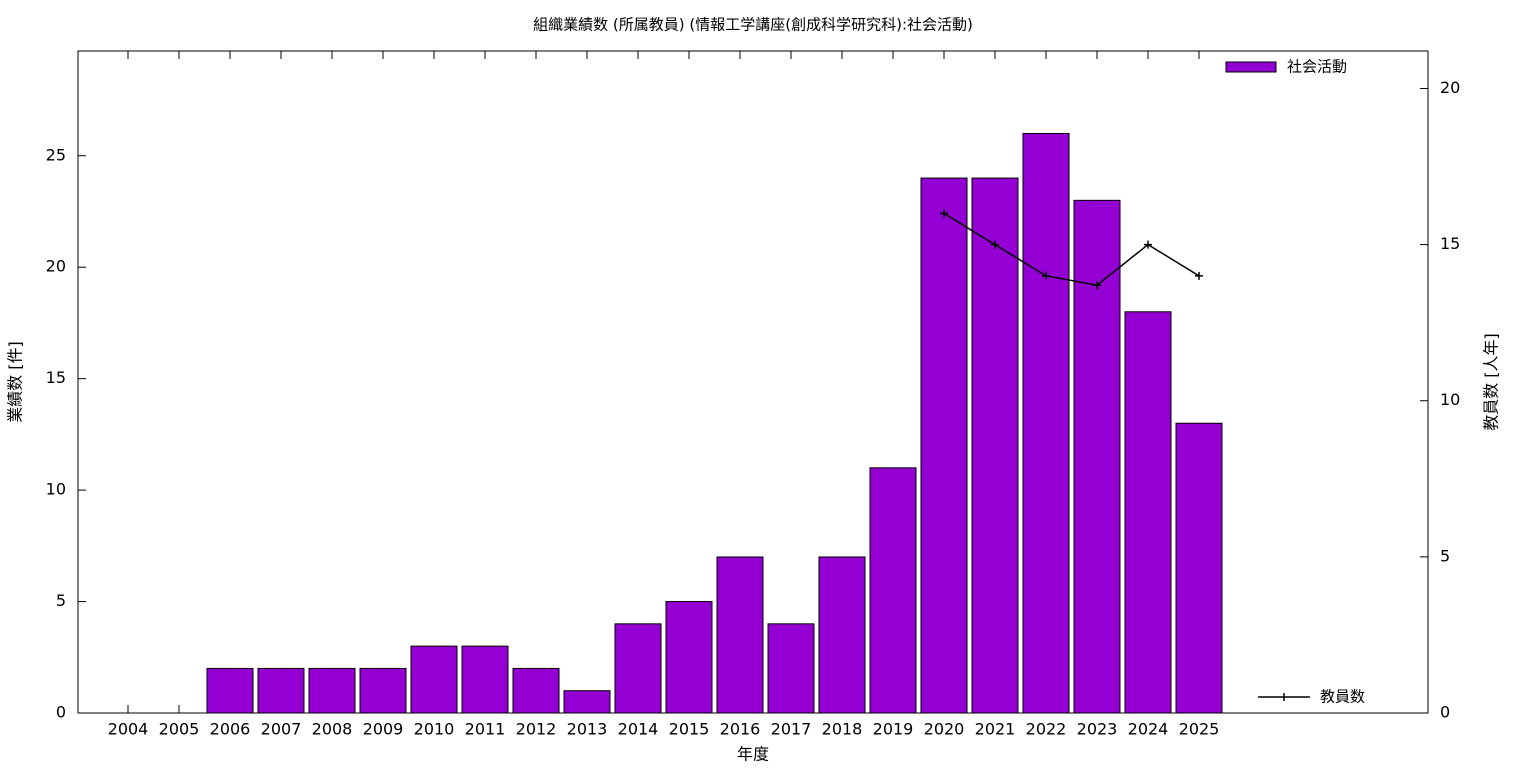  What do you see at coordinates (281, 729) in the screenshot?
I see `x-tick-label: 2007` at bounding box center [281, 729].